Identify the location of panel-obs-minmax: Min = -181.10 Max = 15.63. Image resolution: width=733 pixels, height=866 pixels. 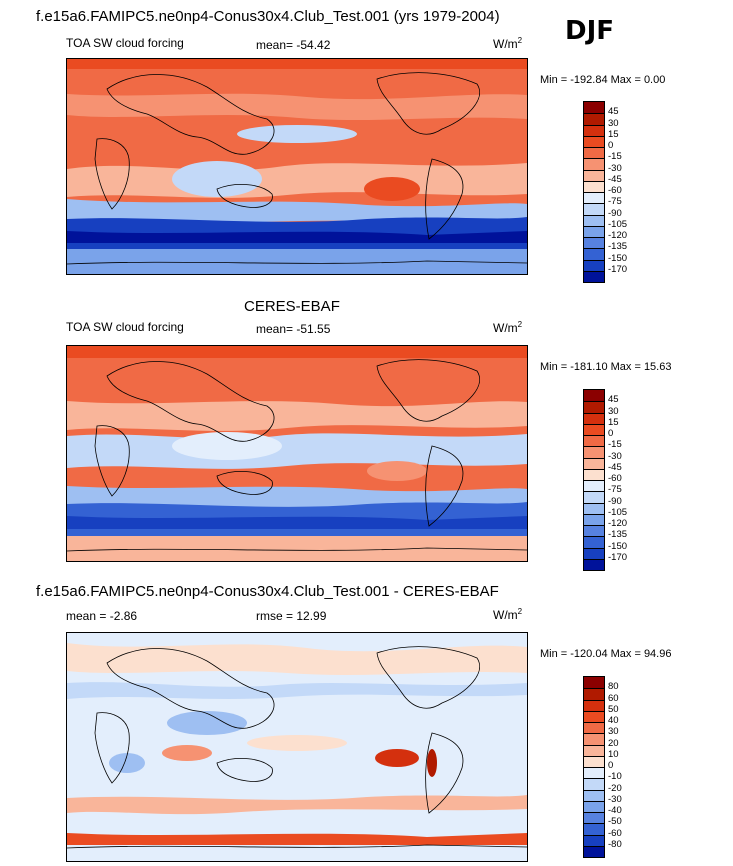
(606, 367).